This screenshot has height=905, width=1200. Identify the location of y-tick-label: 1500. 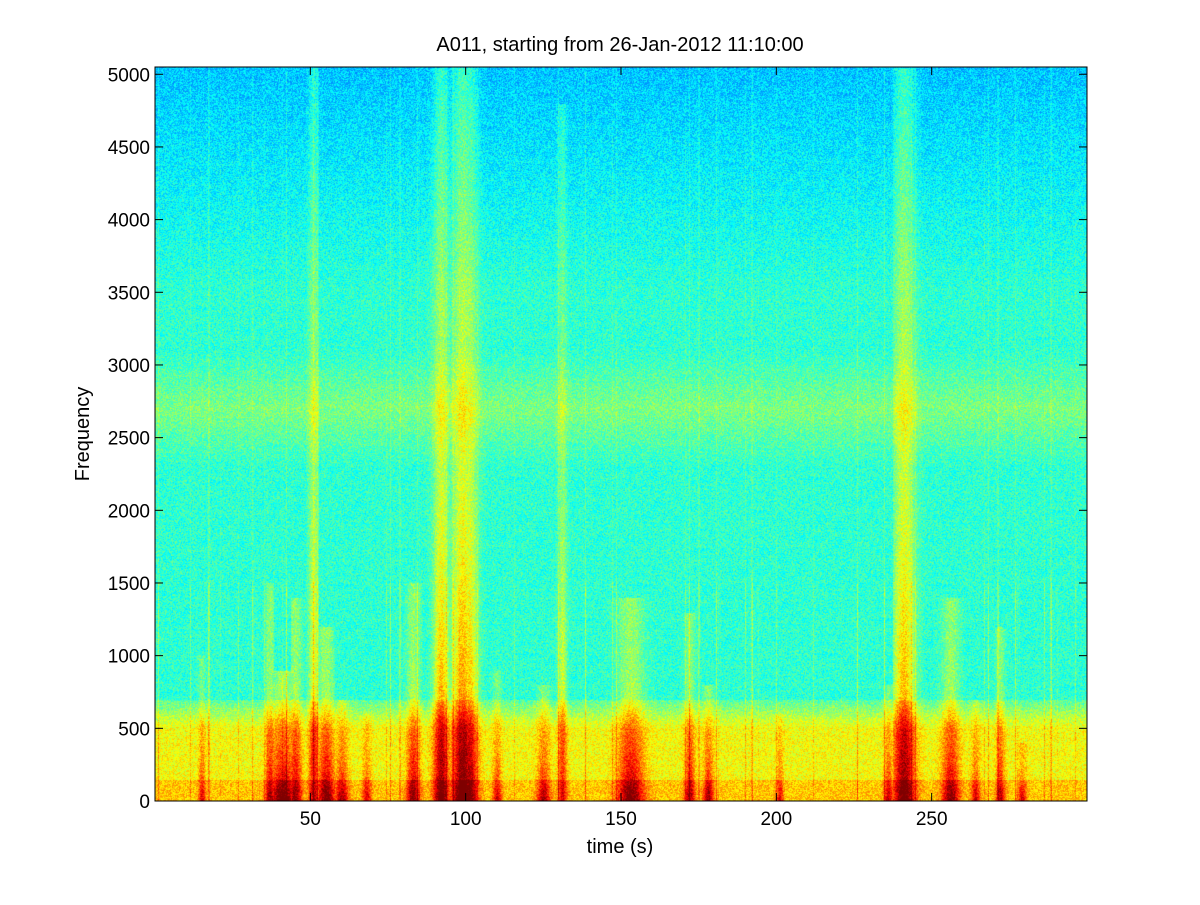
(129, 584).